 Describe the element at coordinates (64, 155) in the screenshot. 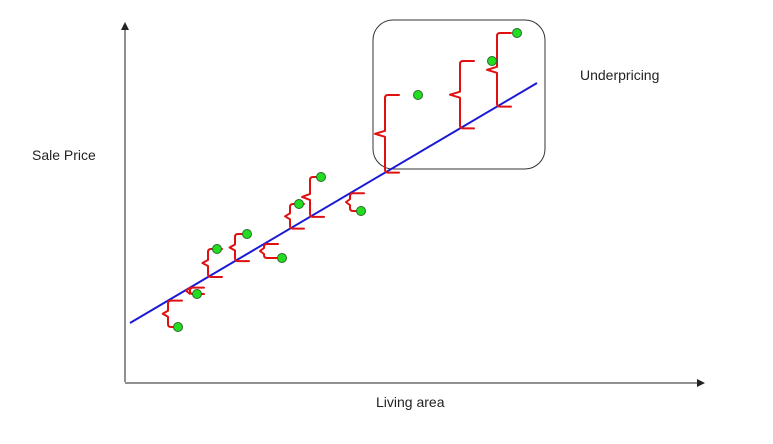

I see `y-axis-label: Sale Price` at that location.